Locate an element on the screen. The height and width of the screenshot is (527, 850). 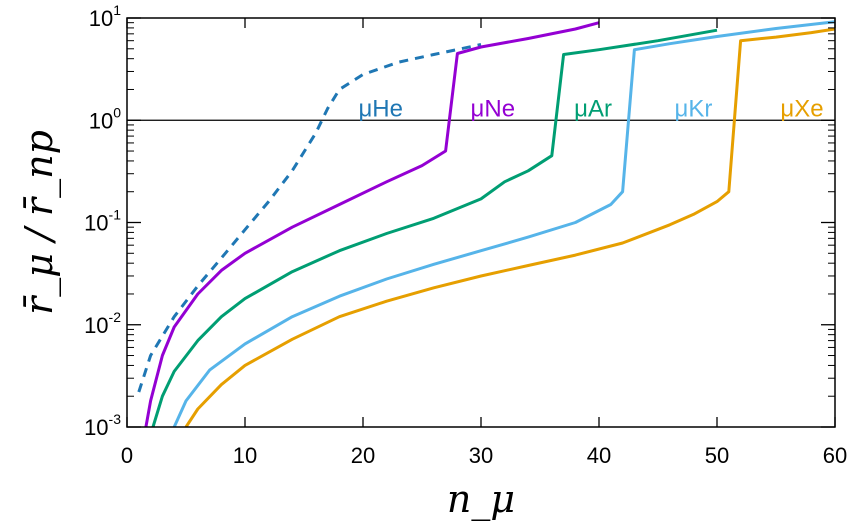
x-tick-label: 10 is located at coordinates (245, 455).